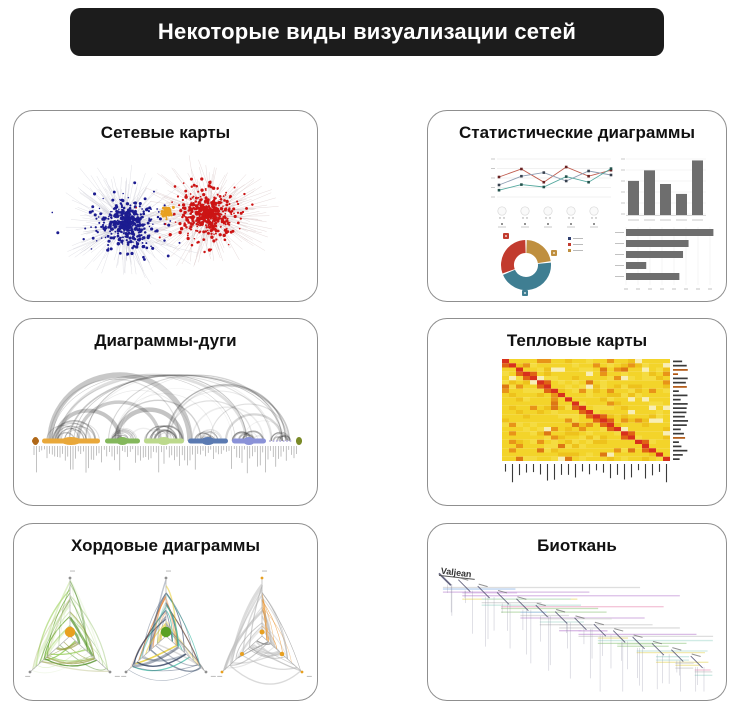 Image resolution: width=736 pixels, height=705 pixels. Describe the element at coordinates (577, 340) in the screenshot. I see `card-title-heat-maps: Тепловые карты` at that location.